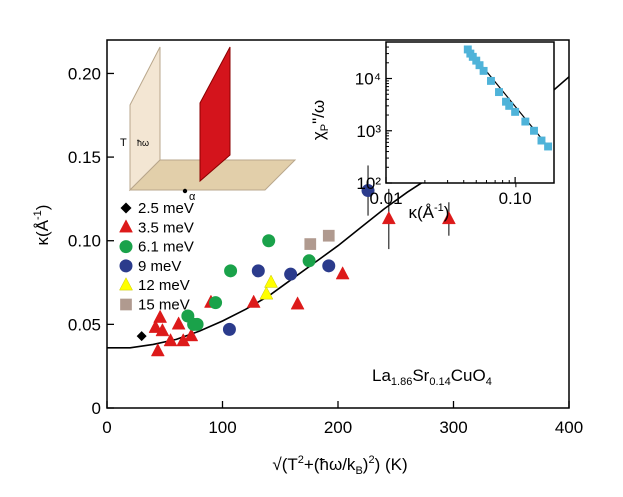  Describe the element at coordinates (192, 197) in the screenshot. I see `schematic-label-alpha: α` at that location.